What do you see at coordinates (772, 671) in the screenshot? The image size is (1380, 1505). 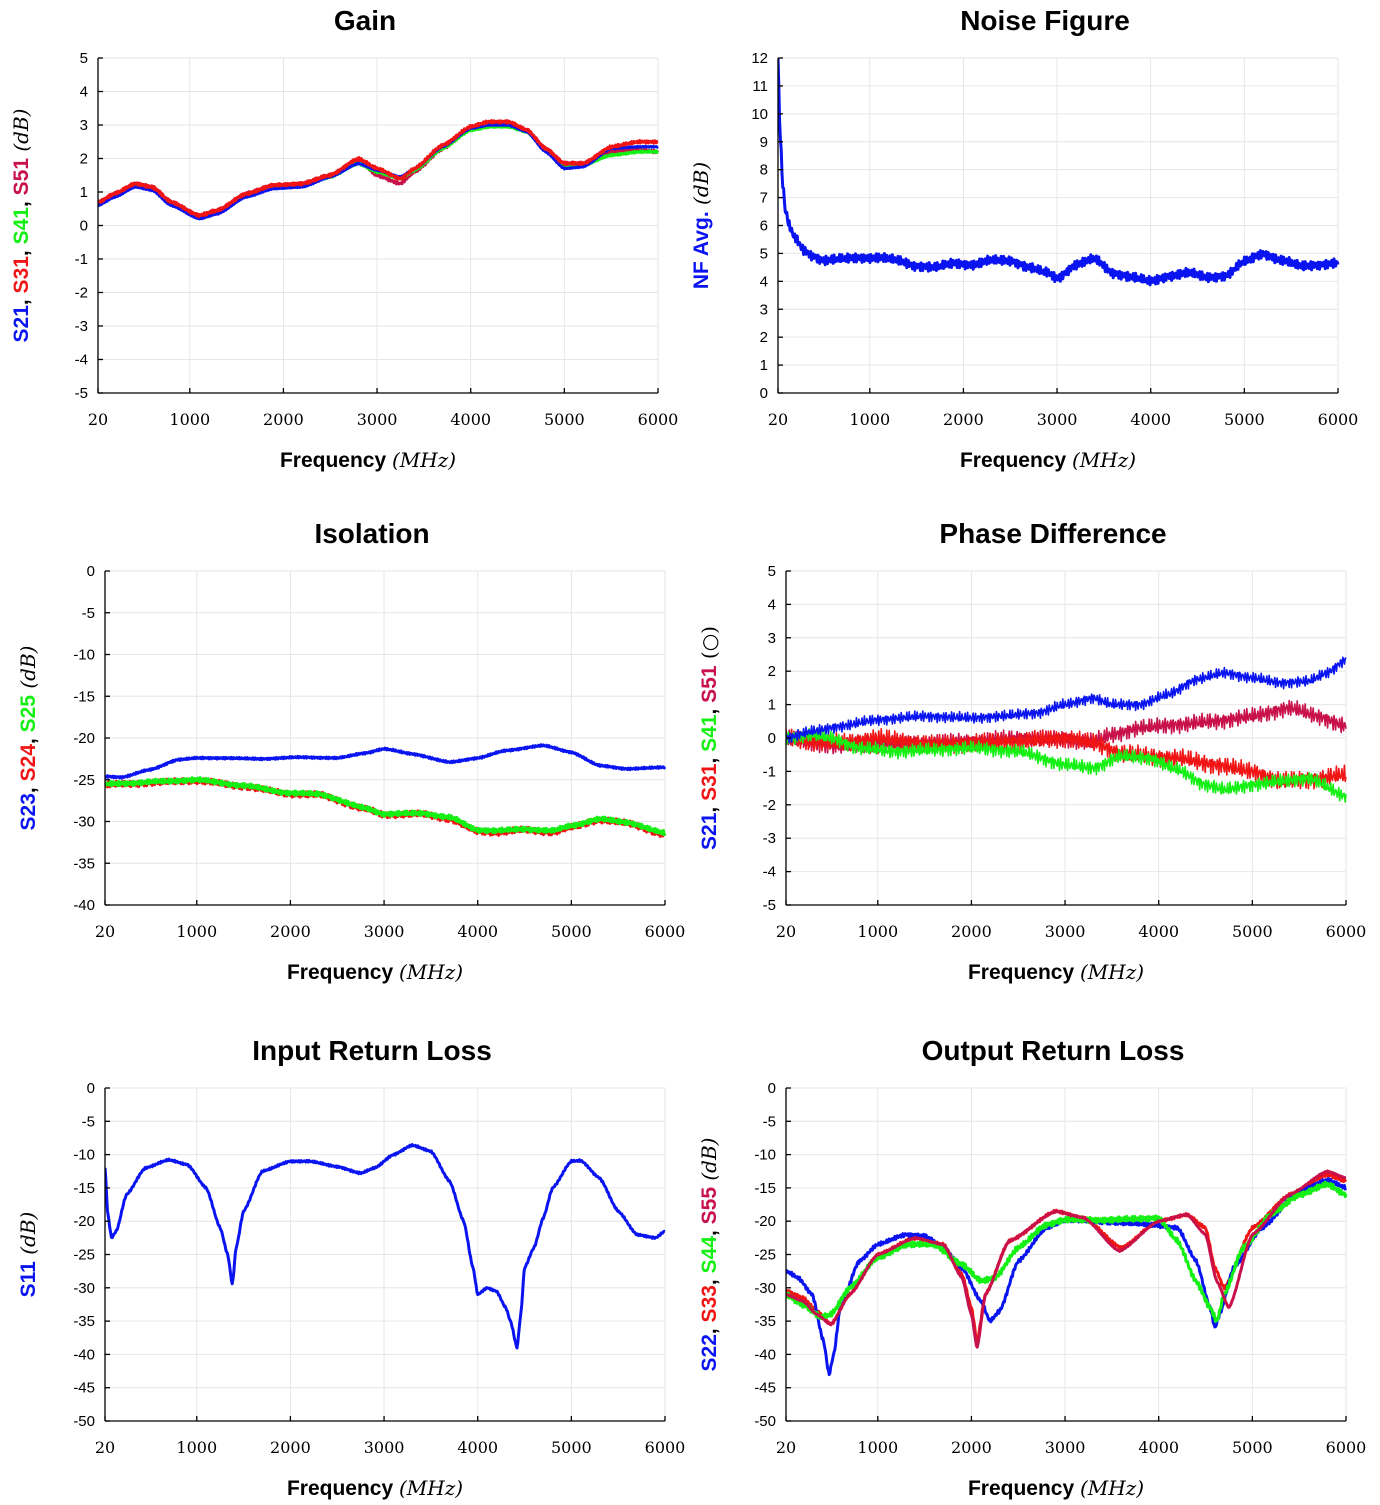 I see `y-tick-label: 2` at bounding box center [772, 671].